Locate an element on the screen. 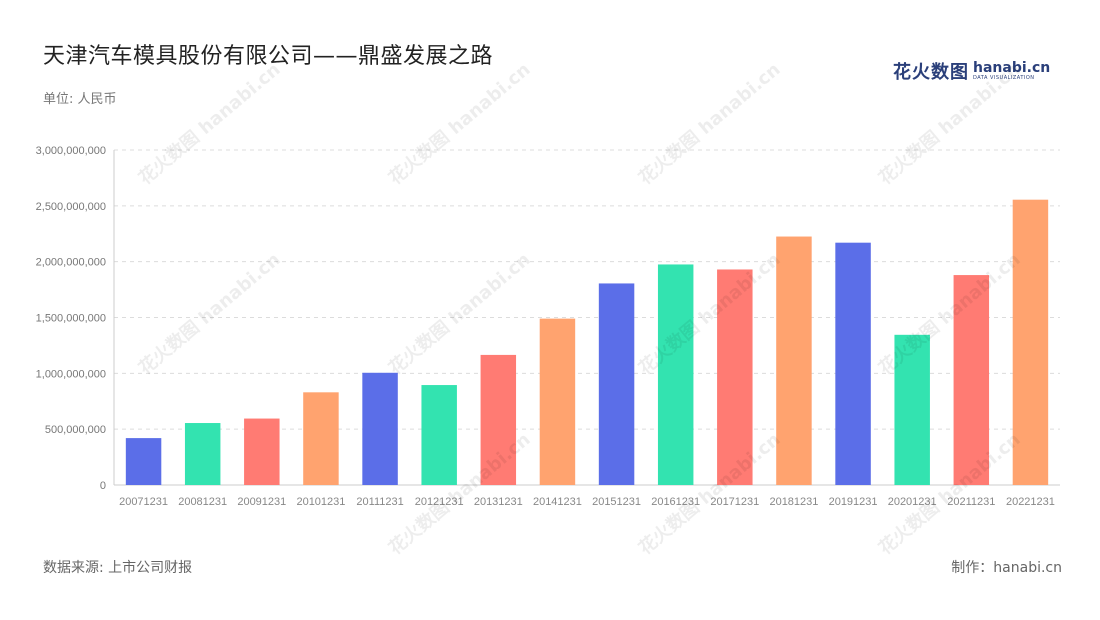 Image resolution: width=1100 pixels, height=620 pixels. logo-en-block: hanabi.cn DATA VISUALIZATION is located at coordinates (1011, 71).